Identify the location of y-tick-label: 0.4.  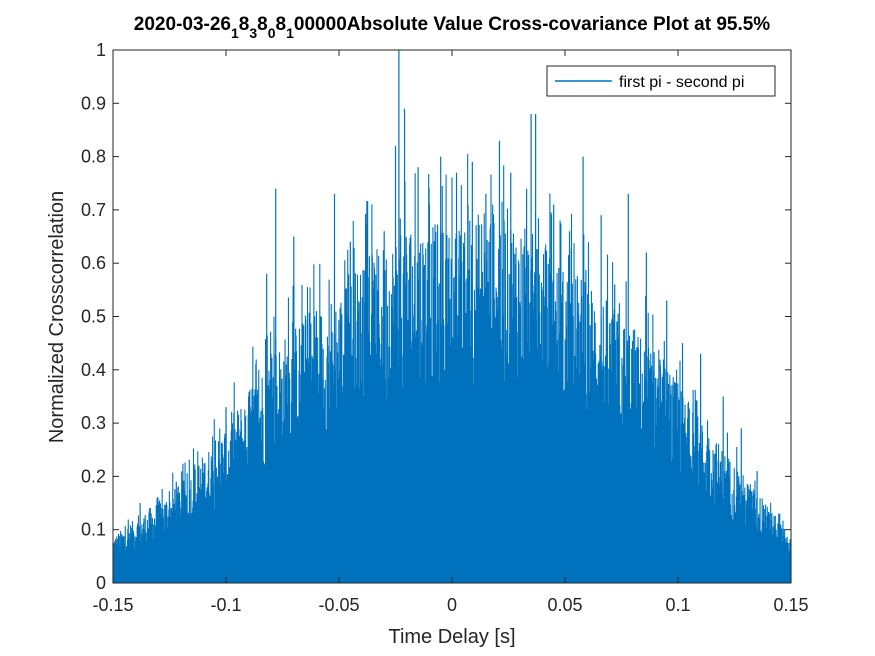
(93, 370).